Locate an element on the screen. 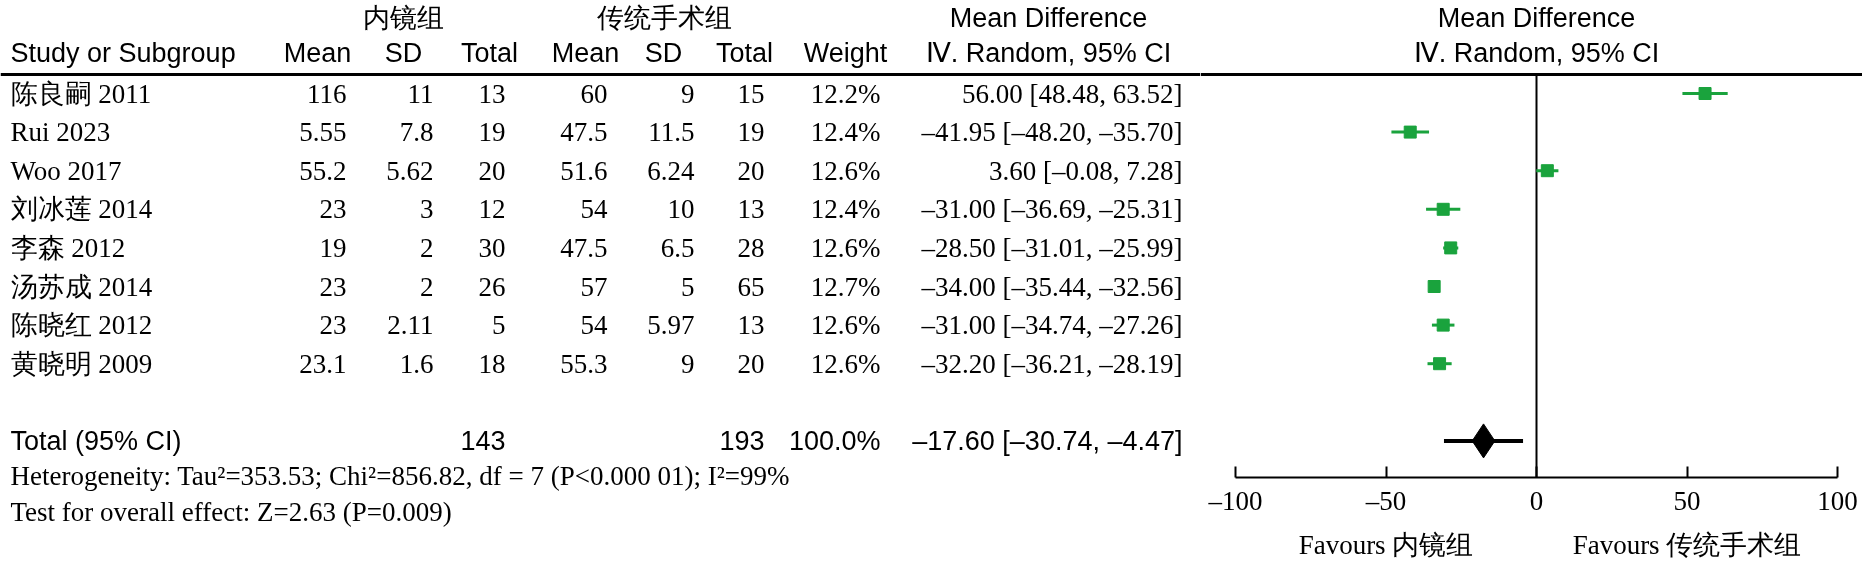 The image size is (1862, 565). data-label: 12 is located at coordinates (492, 209).